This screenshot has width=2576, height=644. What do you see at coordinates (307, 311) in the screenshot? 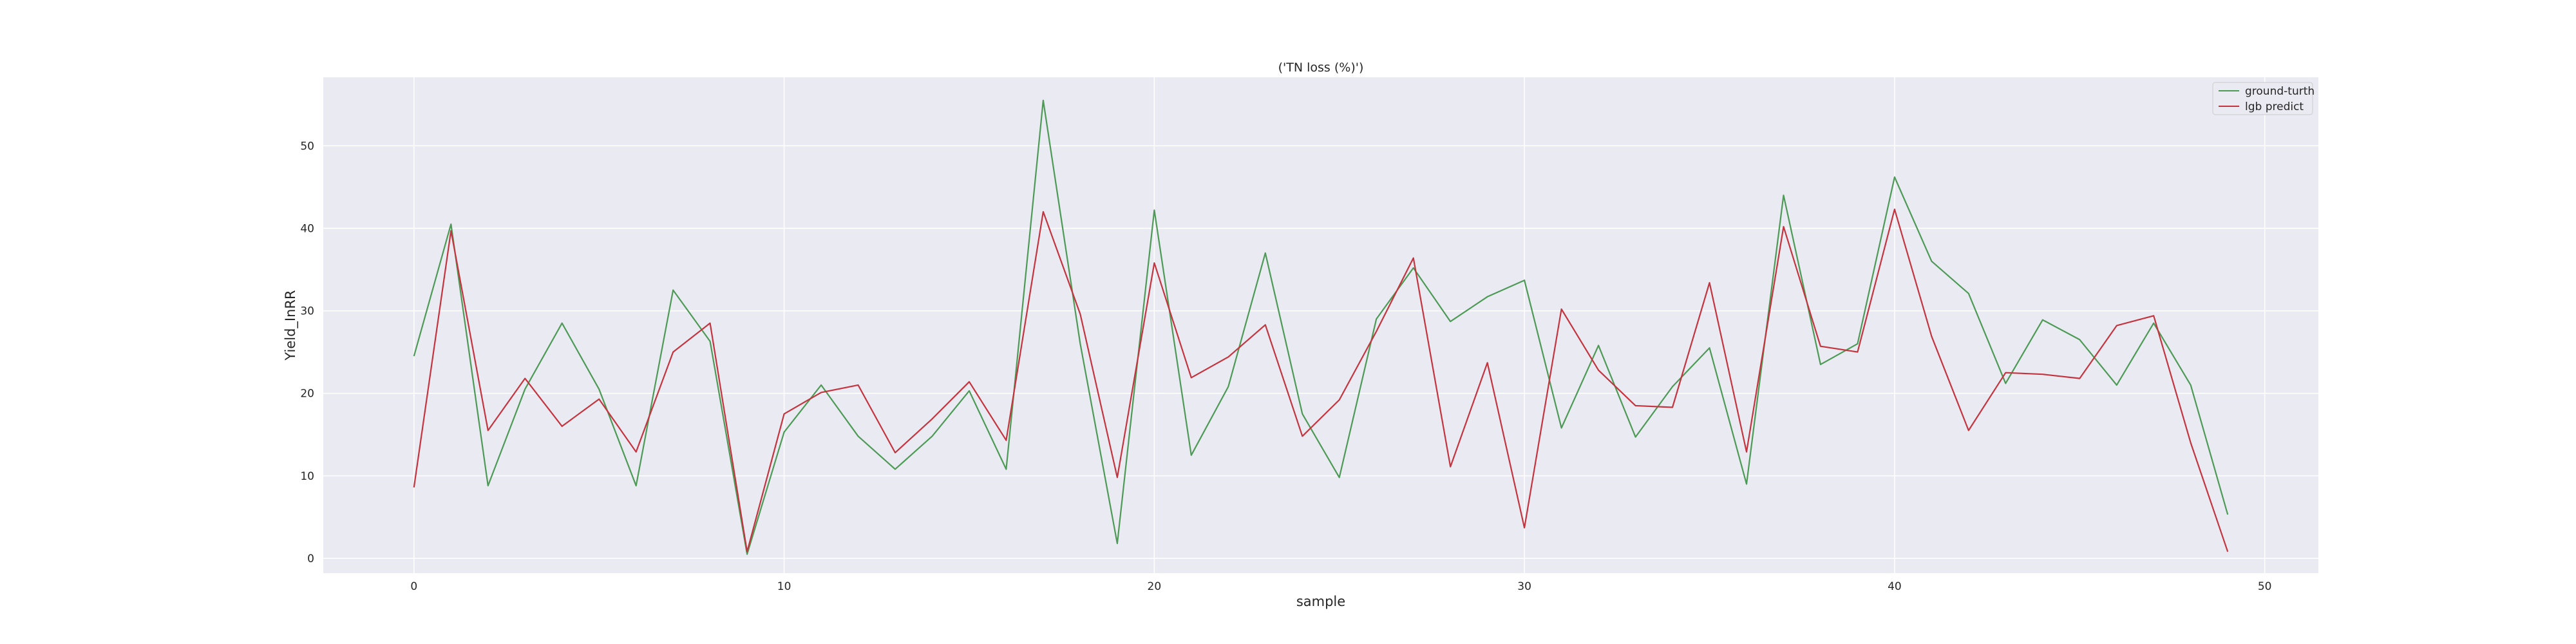
I see `y-tick-label: 30` at bounding box center [307, 311].